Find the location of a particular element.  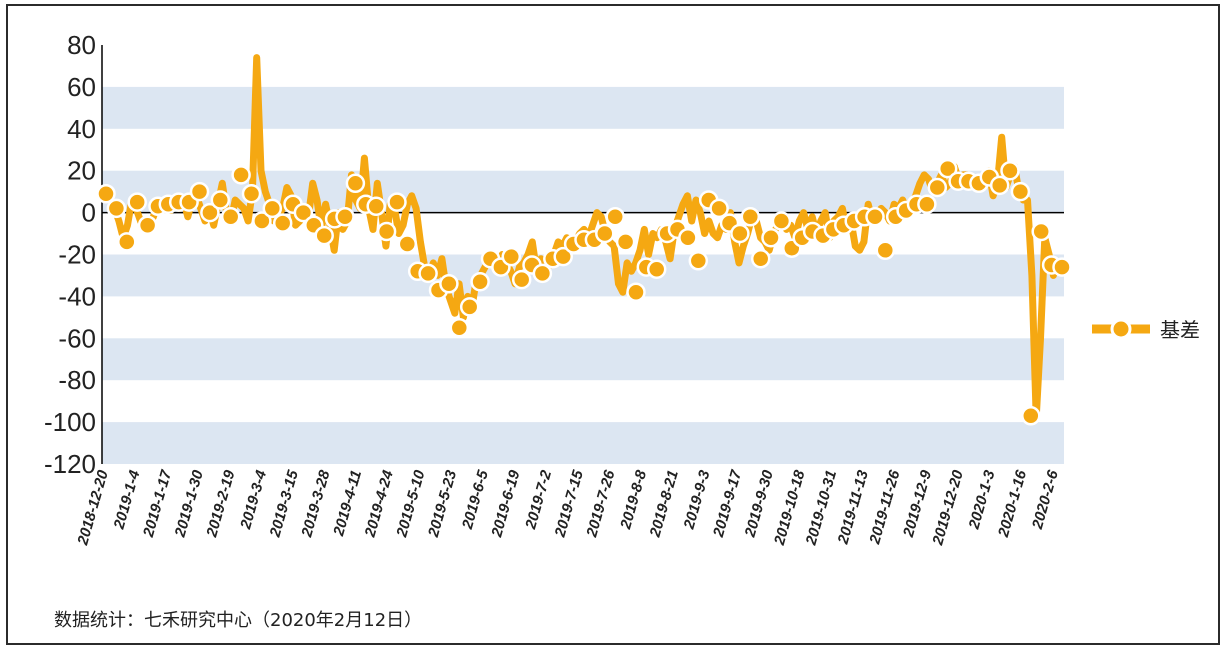

y-tick-label: -100 is located at coordinates (70, 422).